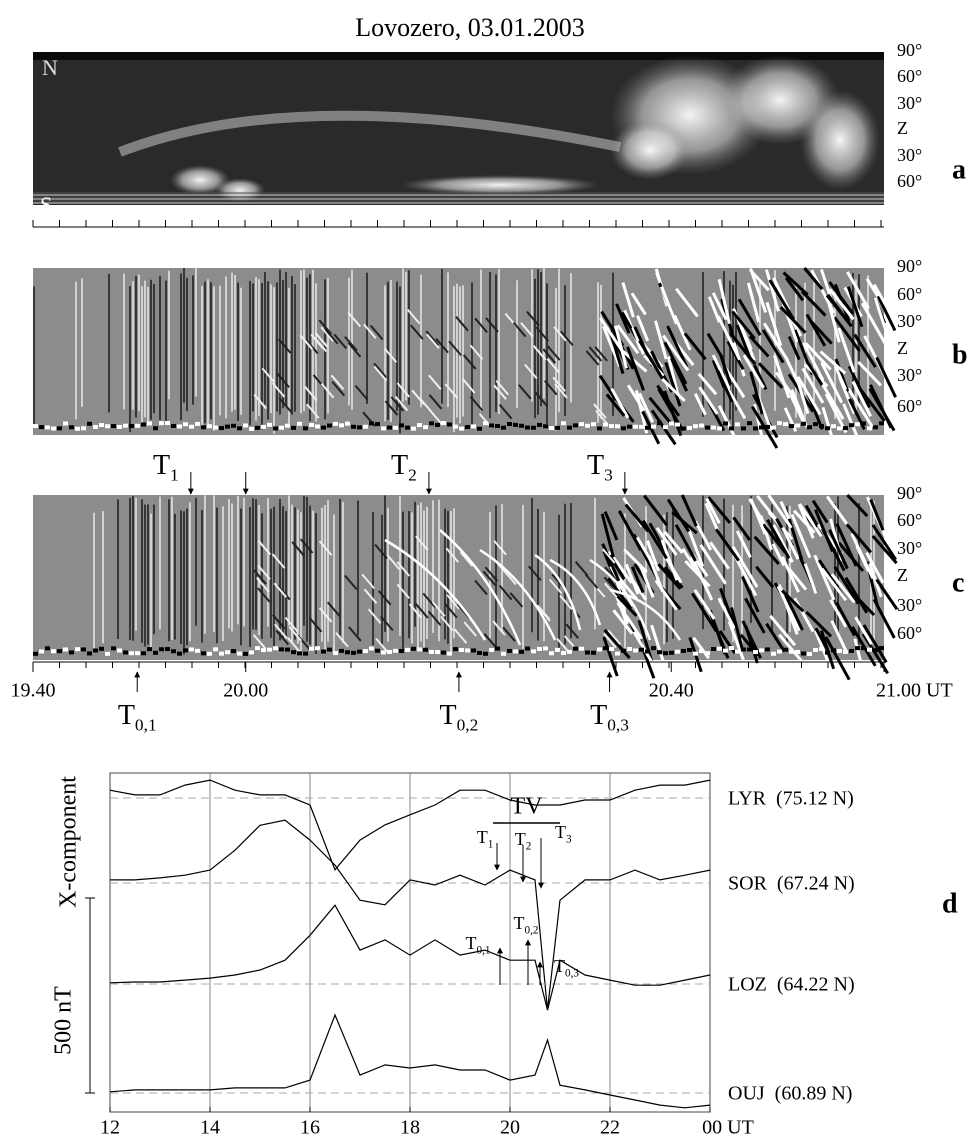 This screenshot has height=1138, width=971. I want to click on magnetogram-trace, so click(410, 1061).